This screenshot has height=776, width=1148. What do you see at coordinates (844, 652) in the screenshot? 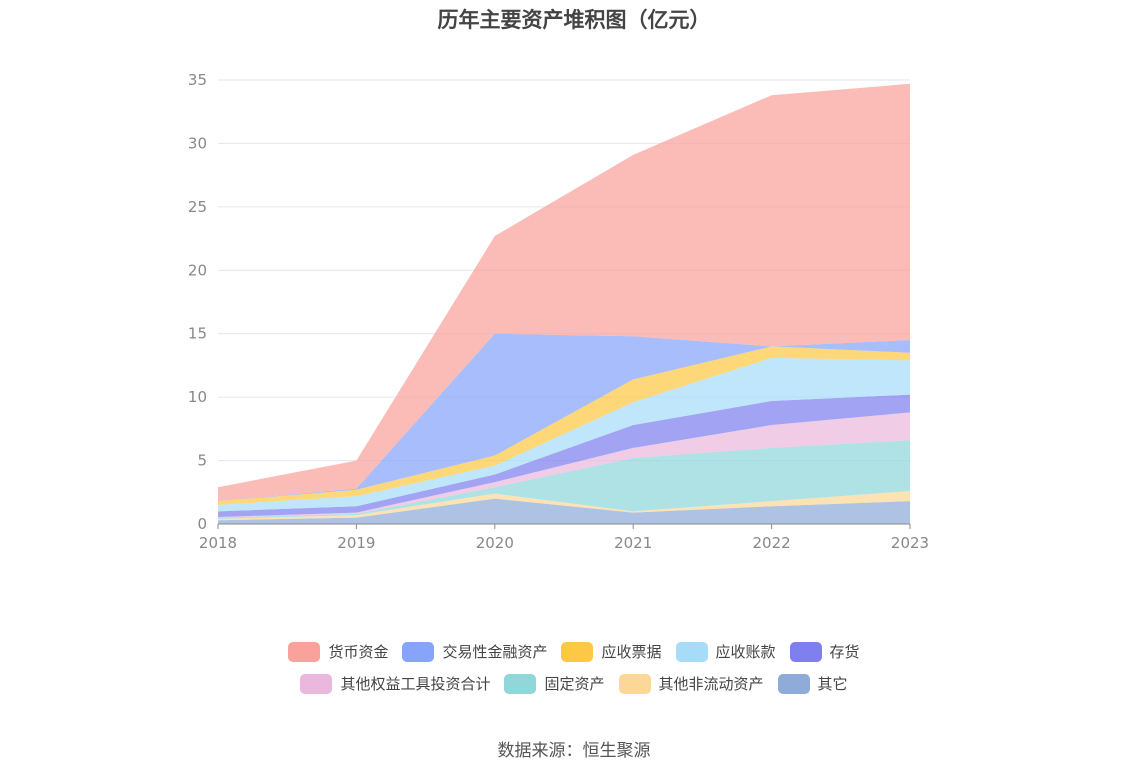
I see `legend-label: 存货` at bounding box center [844, 652].